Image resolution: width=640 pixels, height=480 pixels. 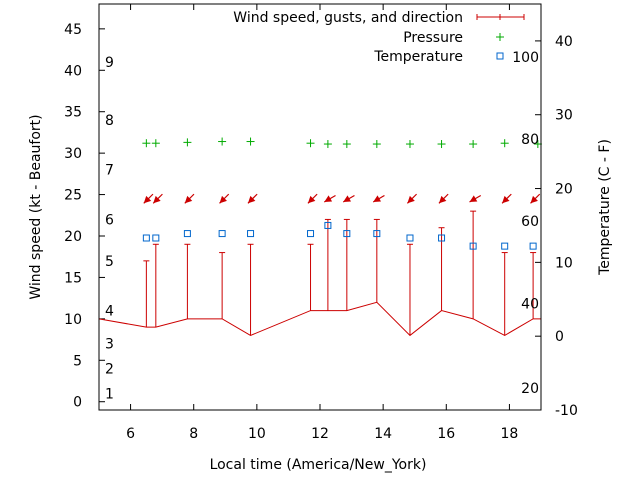 I want to click on y2-tick-label: 0, so click(x=559, y=337).